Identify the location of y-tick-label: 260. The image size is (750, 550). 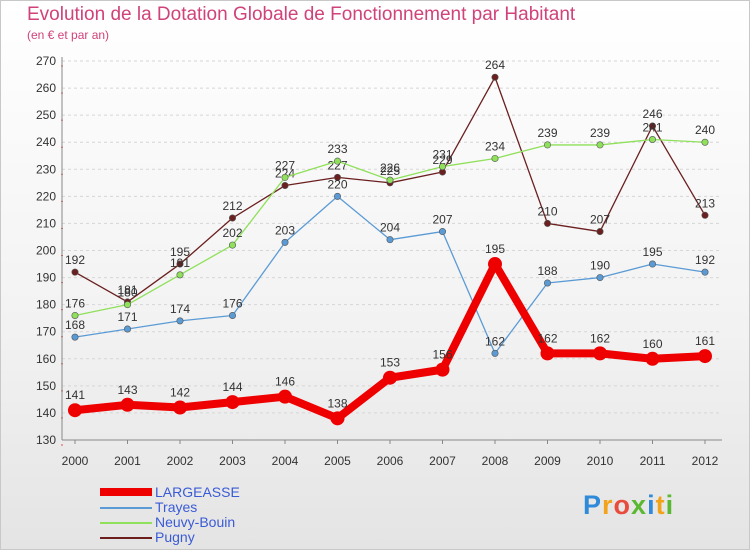
(46, 88).